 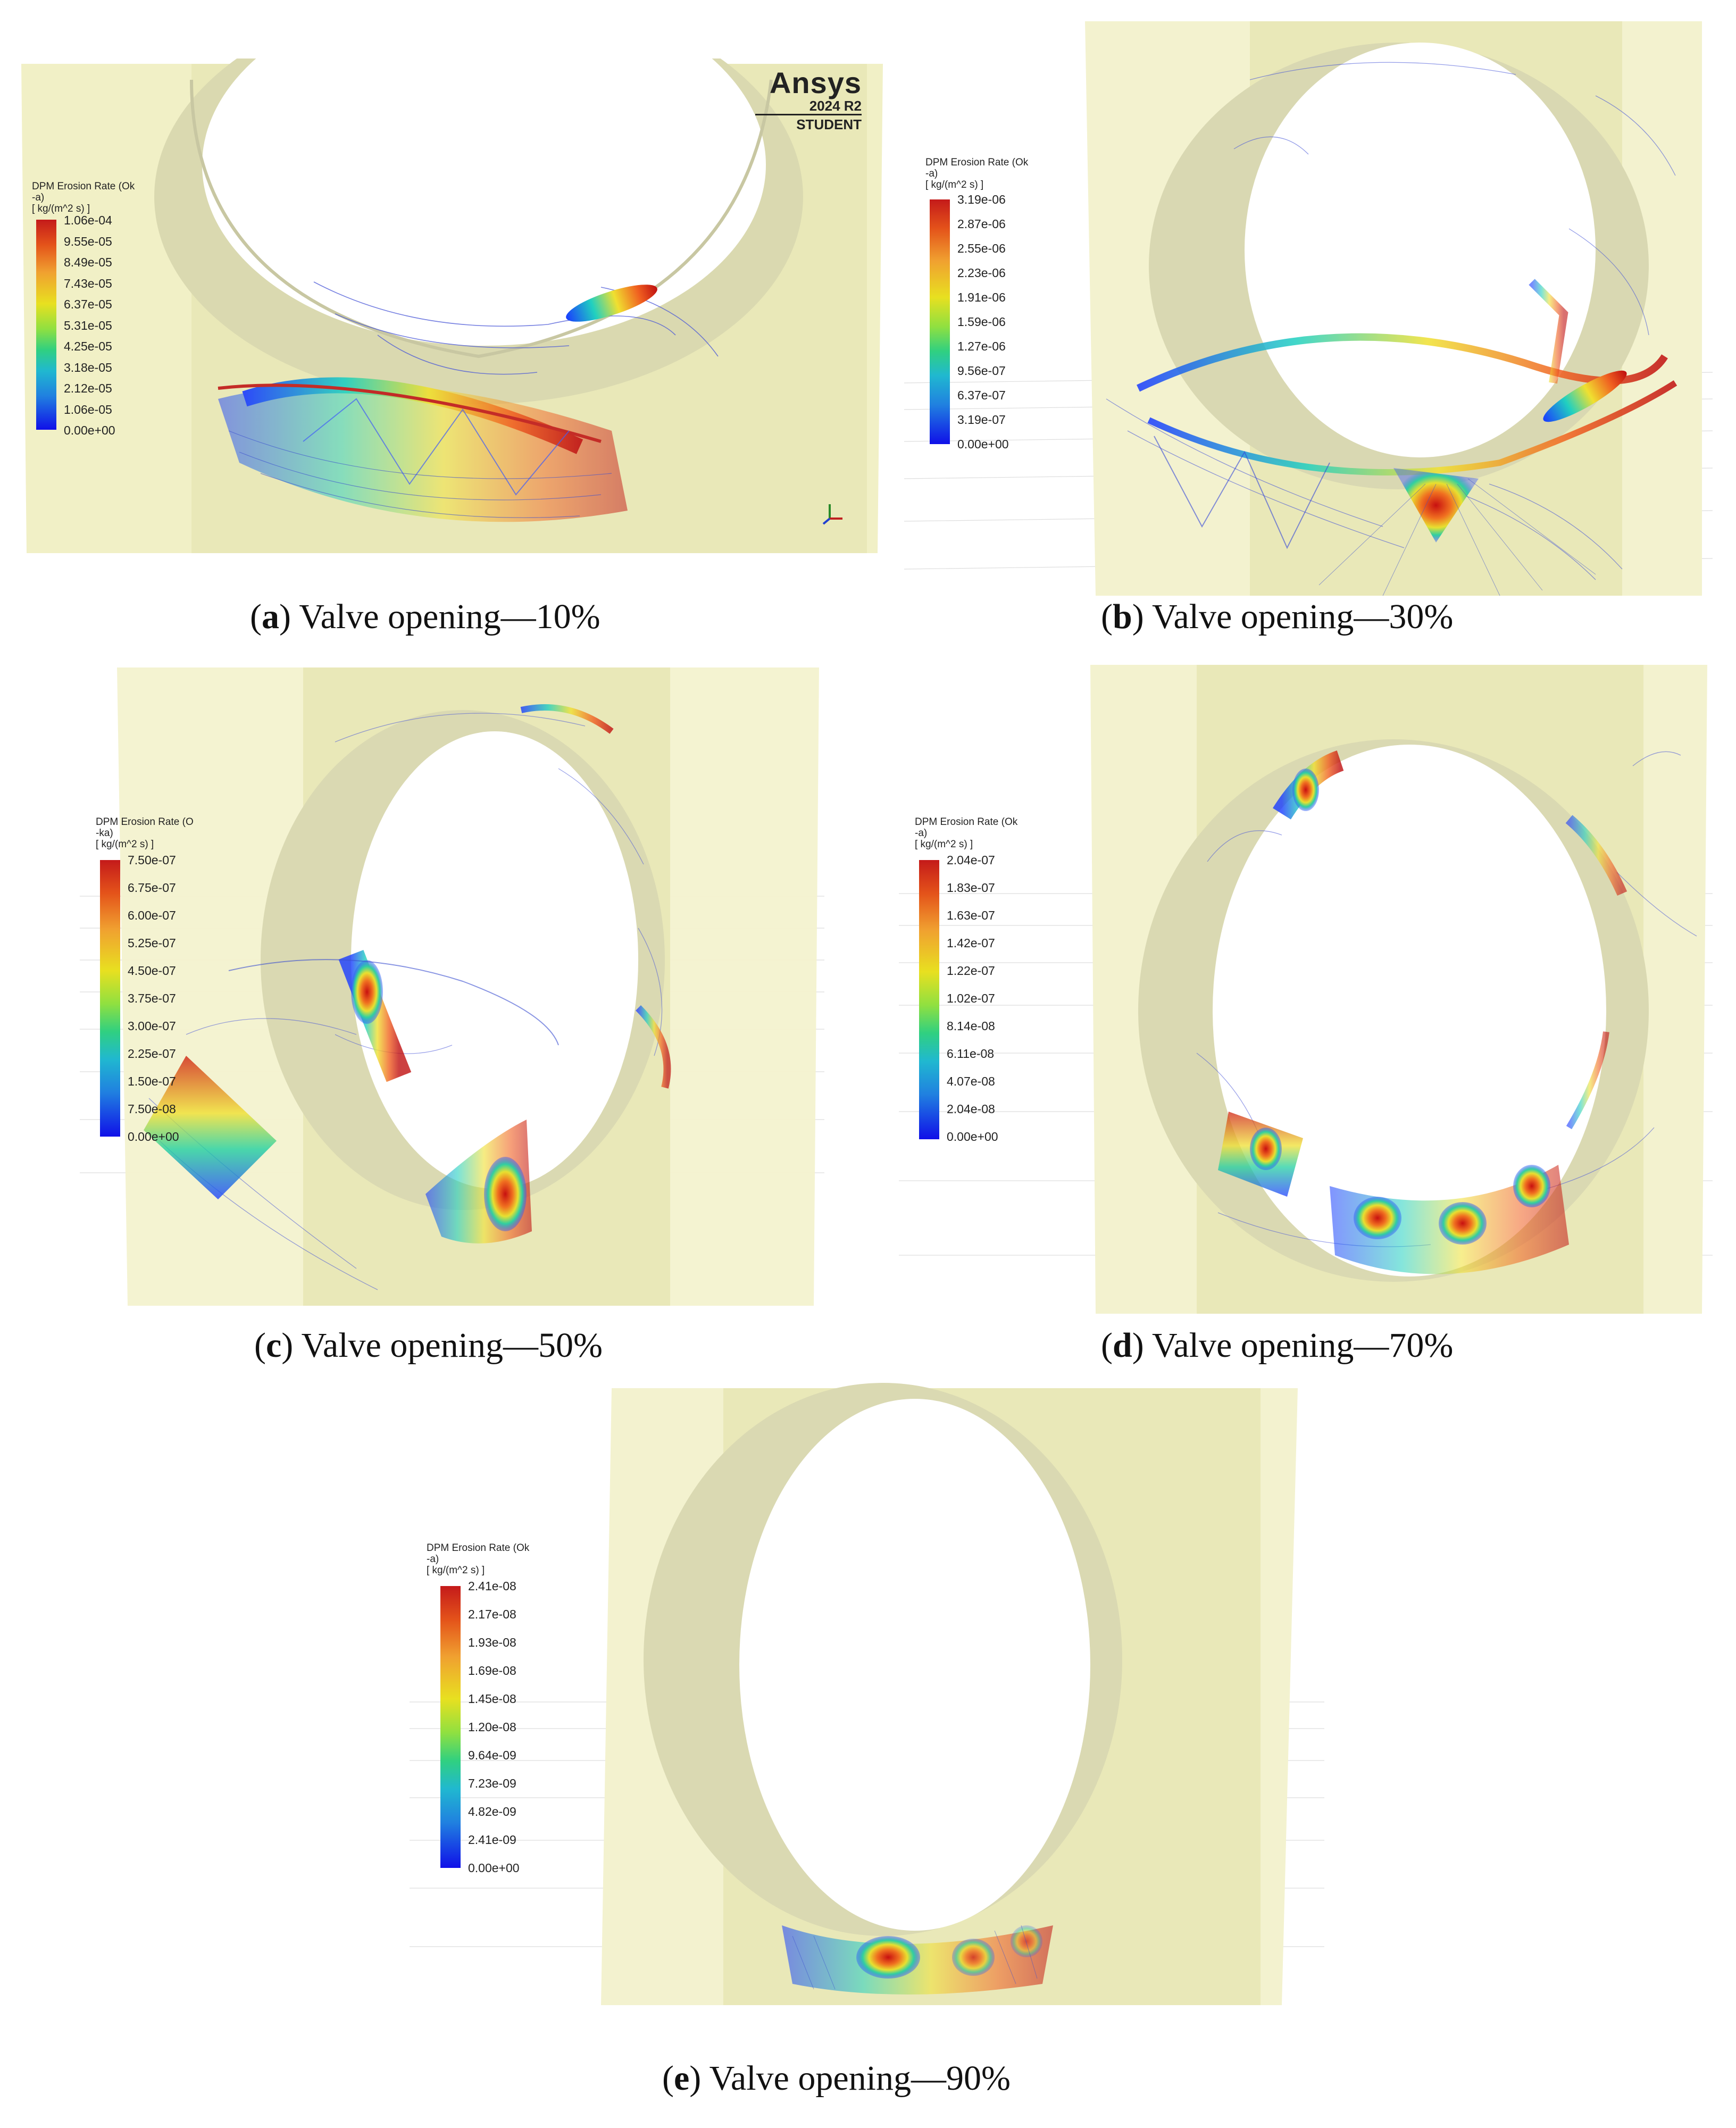 I want to click on erosion-contour-scene-a, so click(x=452, y=306).